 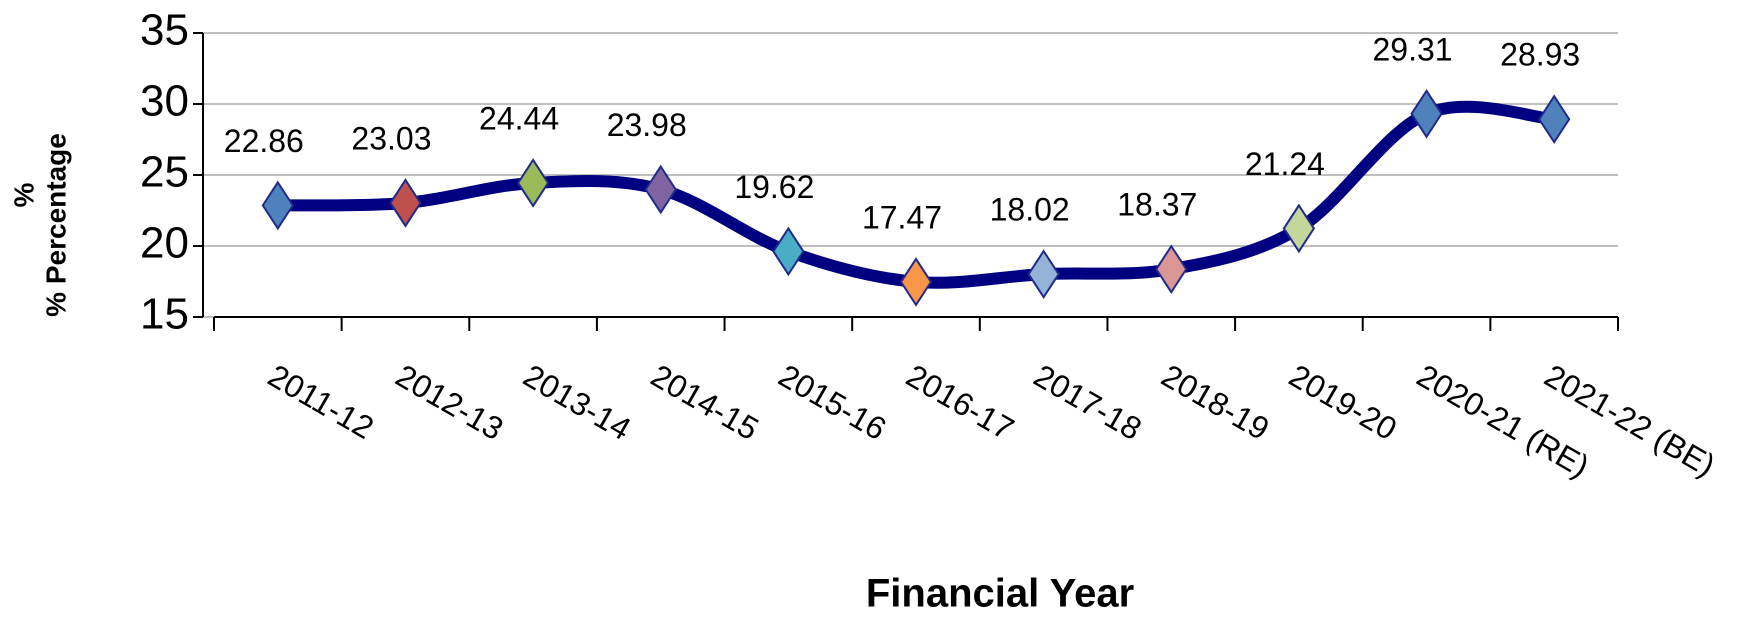 What do you see at coordinates (450, 402) in the screenshot?
I see `x-tick-label: 2012-13` at bounding box center [450, 402].